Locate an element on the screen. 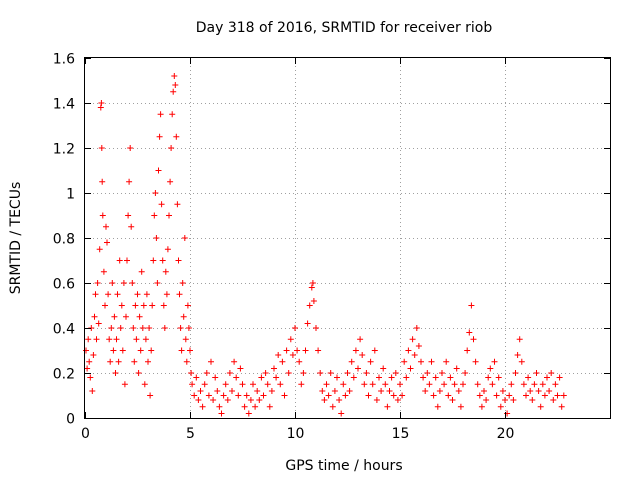  x-tick-label: 20 is located at coordinates (506, 434).